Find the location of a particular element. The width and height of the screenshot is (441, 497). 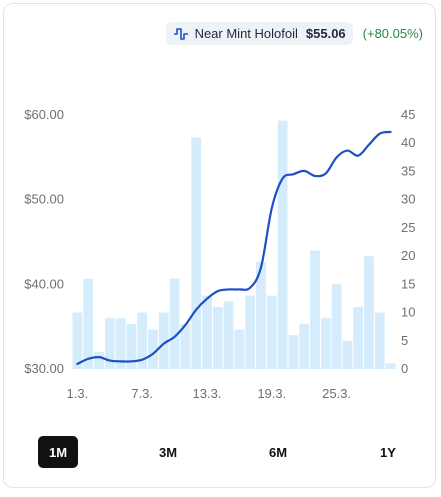

series-legend-item: Near Mint Holofoil $55.06 is located at coordinates (259, 33).